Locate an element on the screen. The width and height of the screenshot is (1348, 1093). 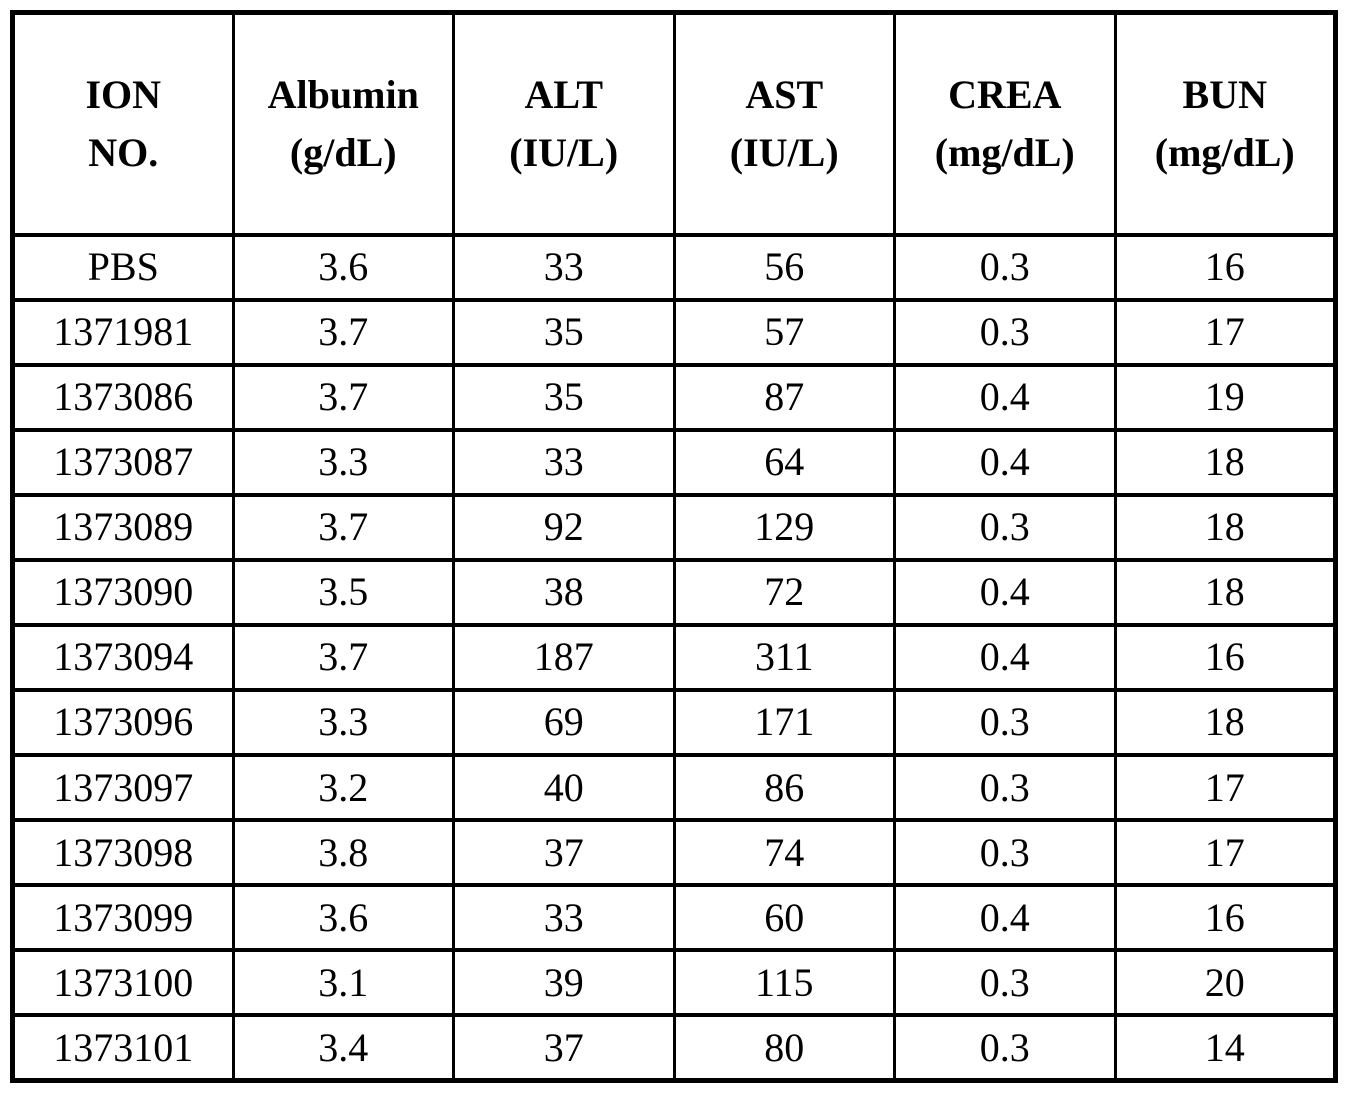
table-cell-ion-no: 1373087 is located at coordinates (123, 462).